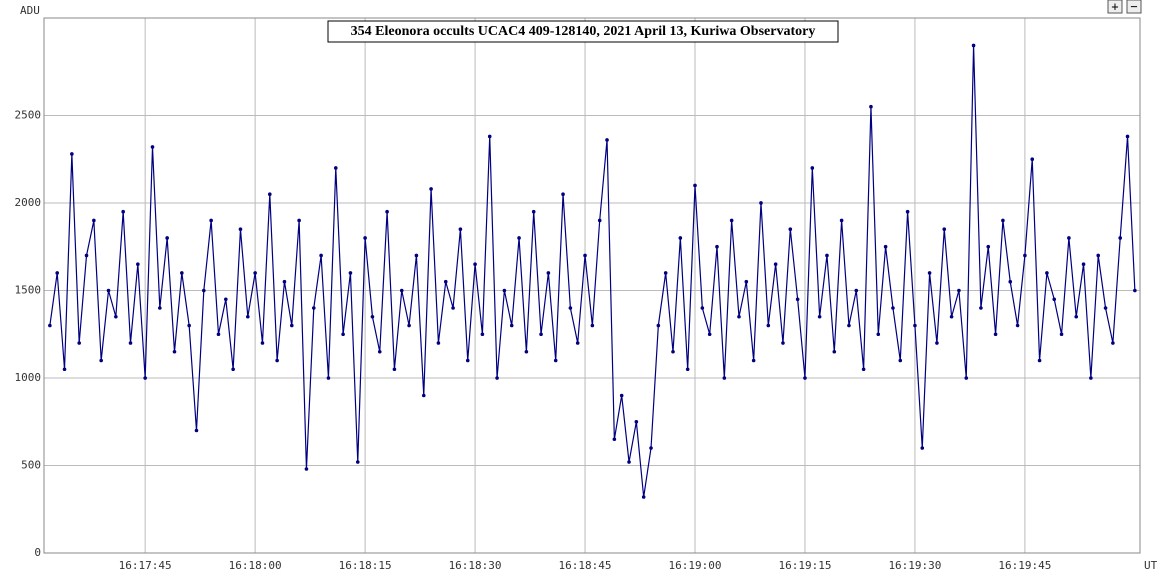 The image size is (1163, 584). I want to click on zoom-out-button: −, so click(1134, 7).